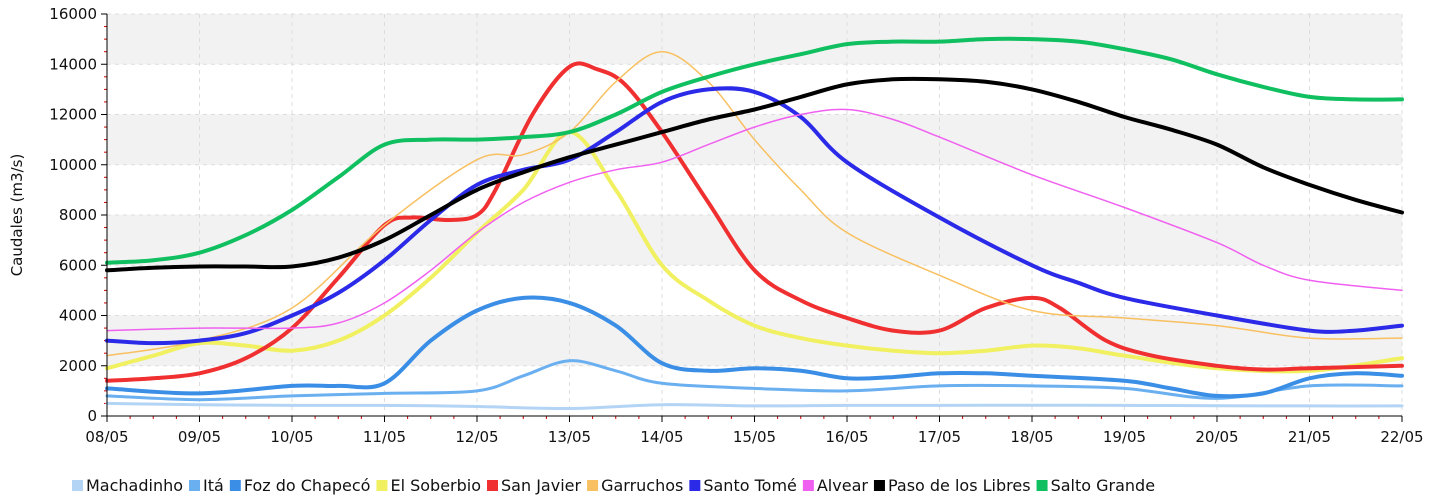 The image size is (1450, 500). What do you see at coordinates (73, 165) in the screenshot?
I see `y-tick-label: 10000` at bounding box center [73, 165].